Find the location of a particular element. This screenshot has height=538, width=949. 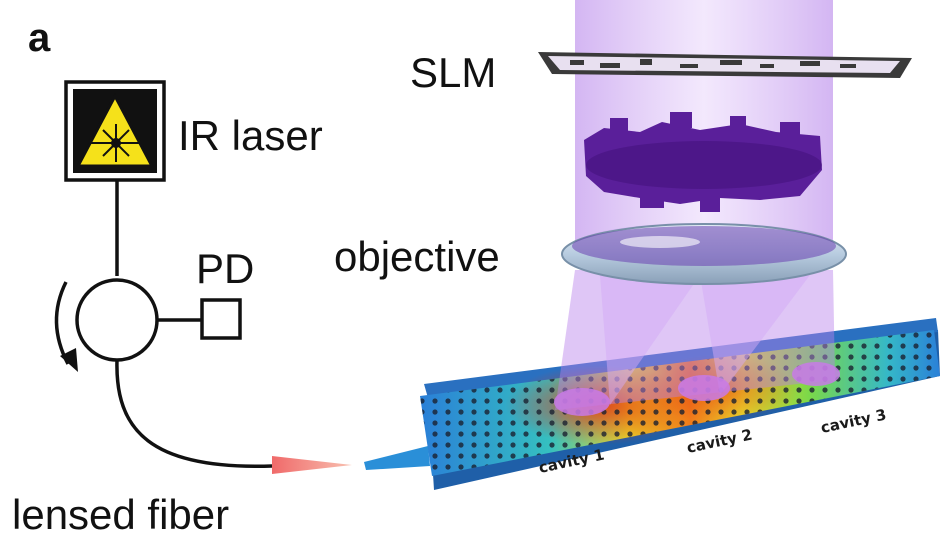

cavity-label-3: cavity 3 is located at coordinates (853, 420).